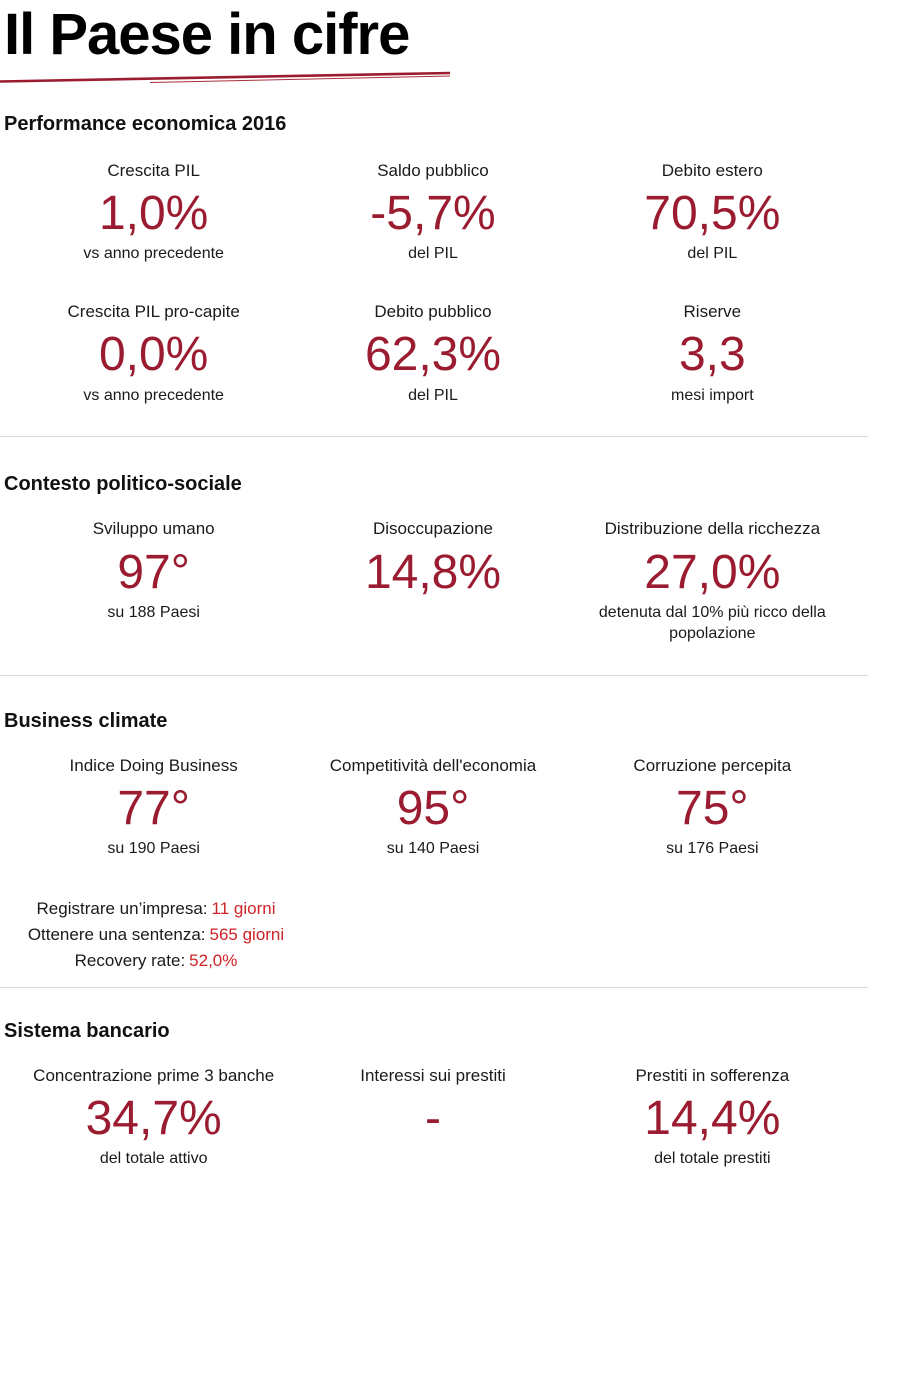  I want to click on stat-label: Riserve, so click(712, 312).